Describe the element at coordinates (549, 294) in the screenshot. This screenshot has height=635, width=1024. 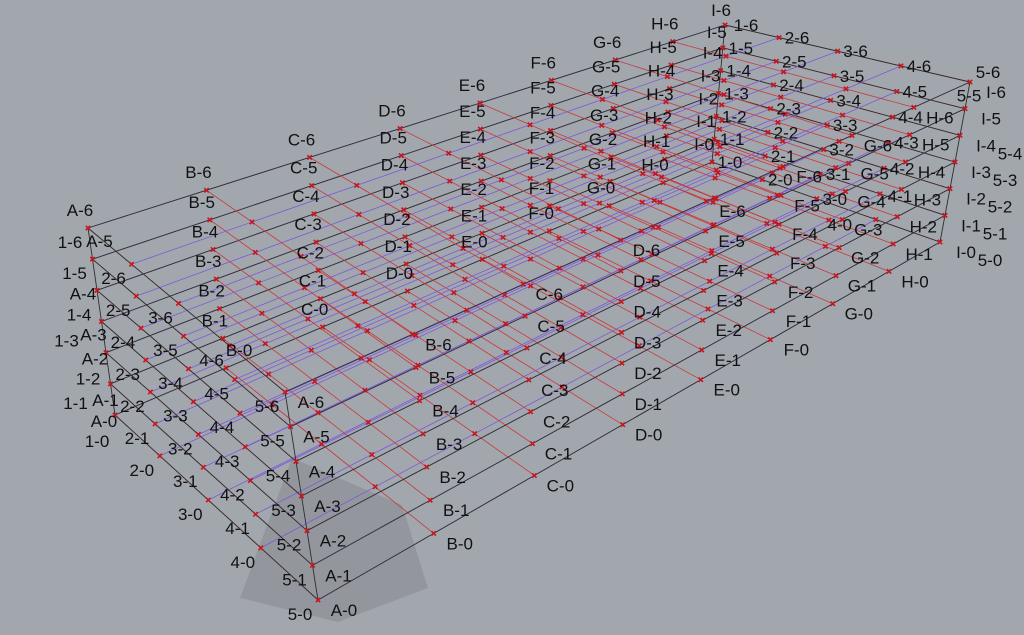
I see `grid-label-letter: C-6` at that location.